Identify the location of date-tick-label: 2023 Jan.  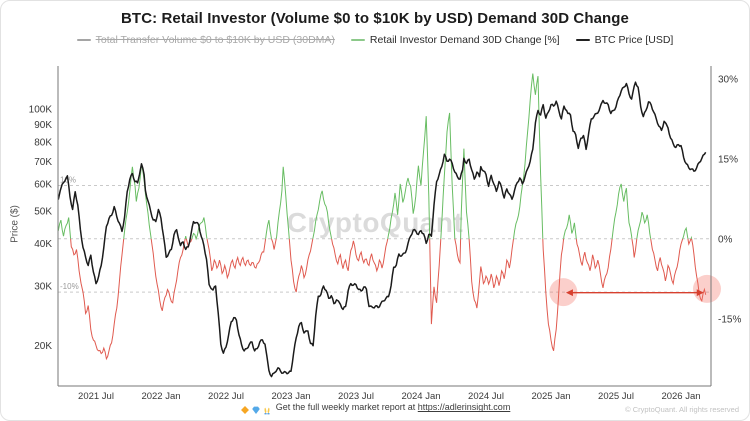
(290, 396).